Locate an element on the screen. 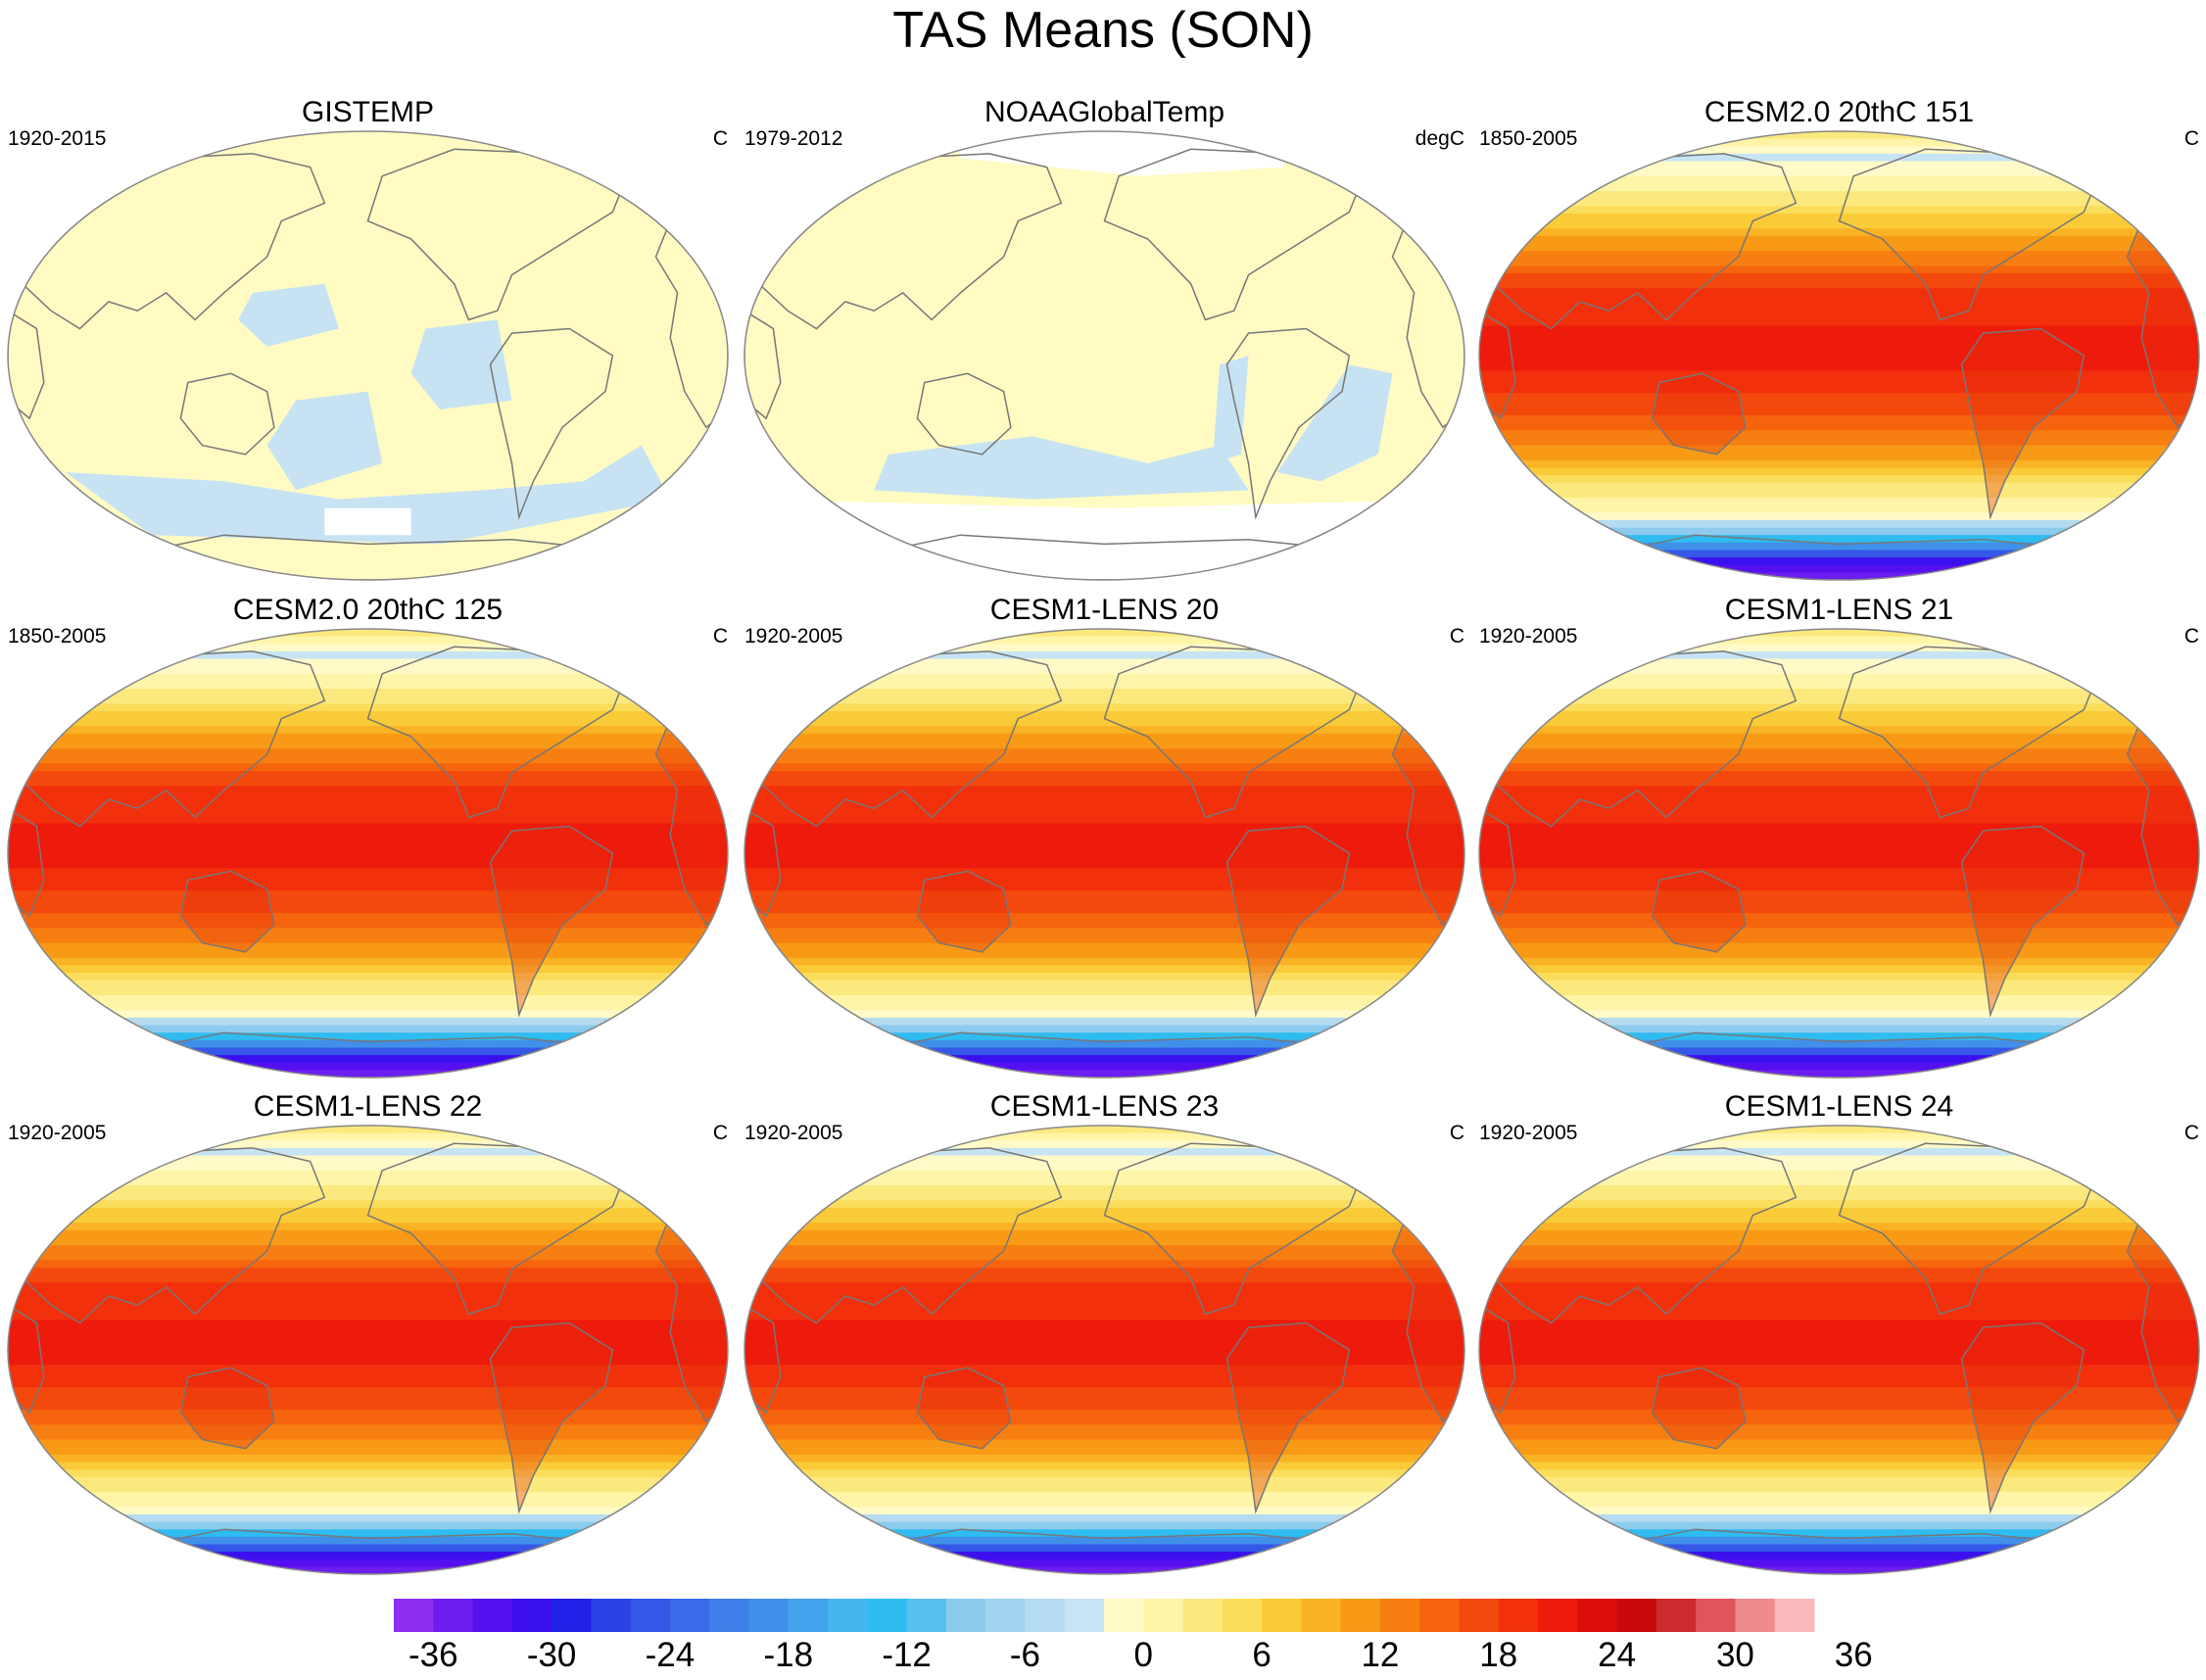  colorbar-tick-label: 30 is located at coordinates (1734, 1655).